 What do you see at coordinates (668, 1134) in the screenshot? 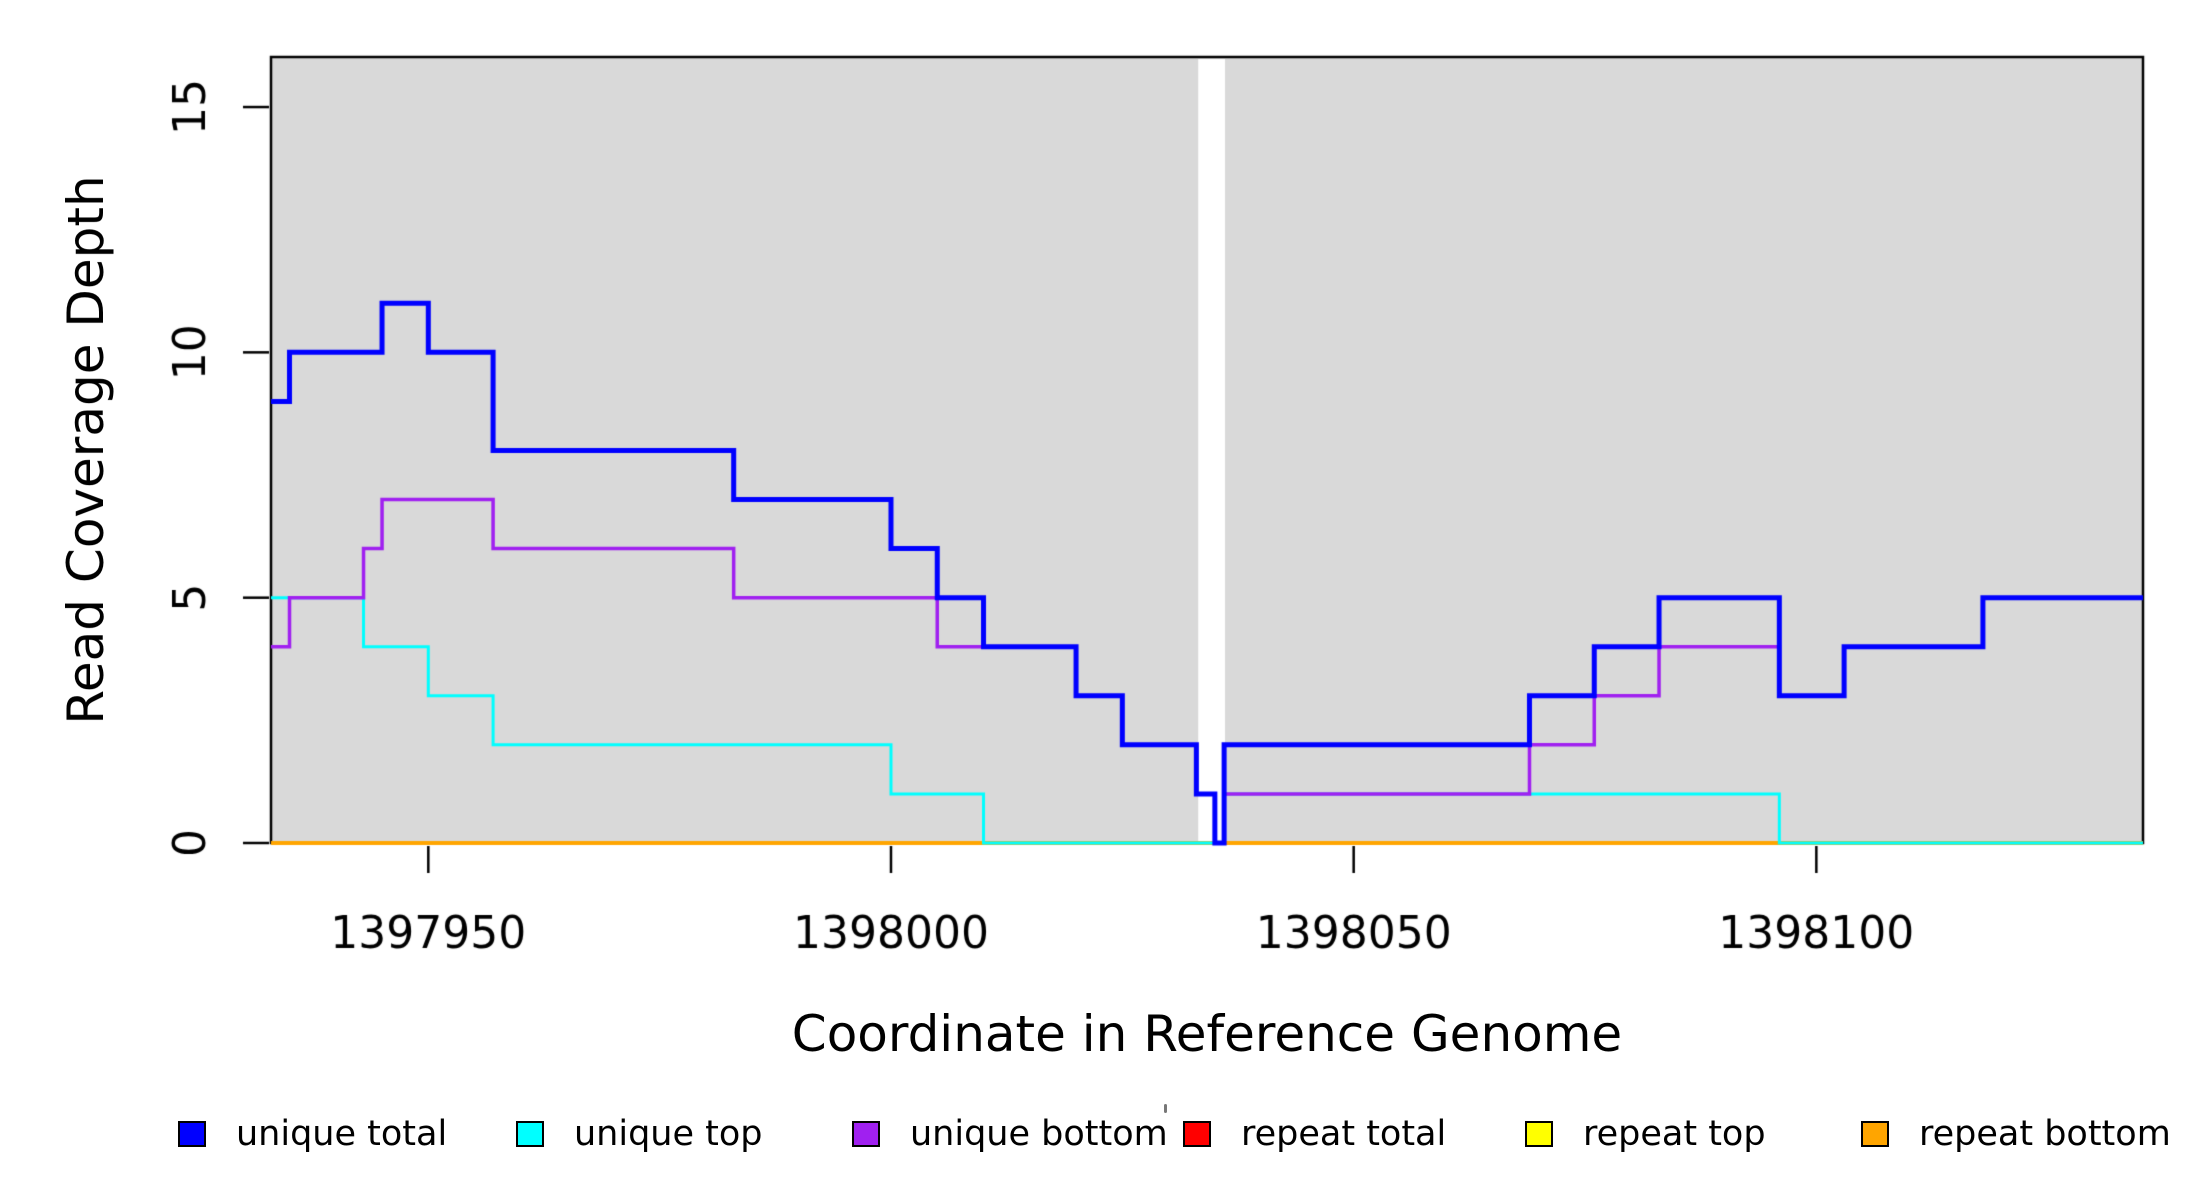
I see `legend-label: unique top` at bounding box center [668, 1134].